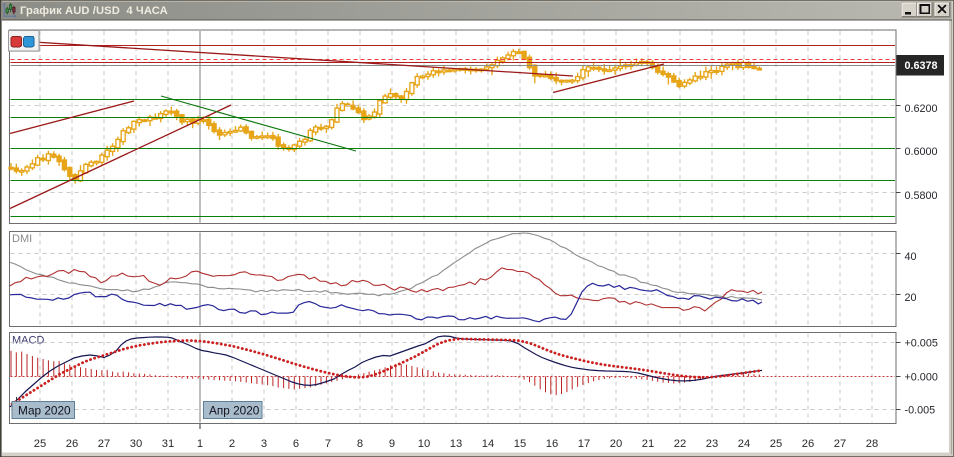  Describe the element at coordinates (744, 444) in the screenshot. I see `svg-text: 24` at that location.